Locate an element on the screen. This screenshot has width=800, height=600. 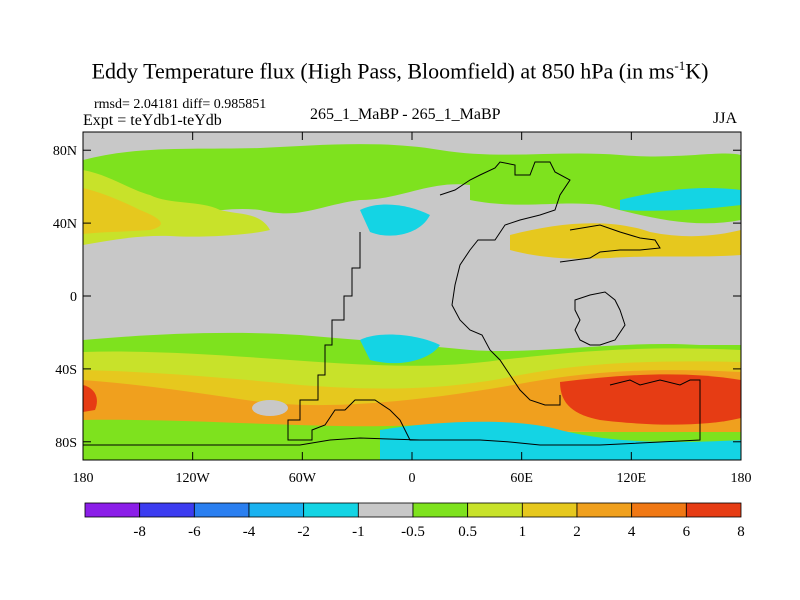
experiment-label: Expt = teYdb1-teYdb is located at coordinates (152, 120).